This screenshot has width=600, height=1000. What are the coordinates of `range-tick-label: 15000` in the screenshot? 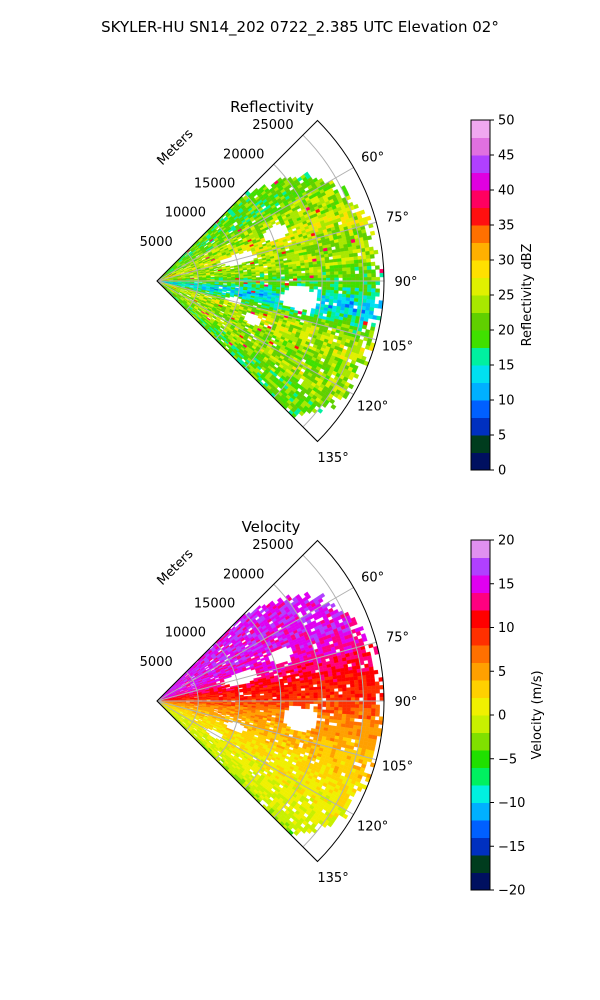 It's located at (214, 183).